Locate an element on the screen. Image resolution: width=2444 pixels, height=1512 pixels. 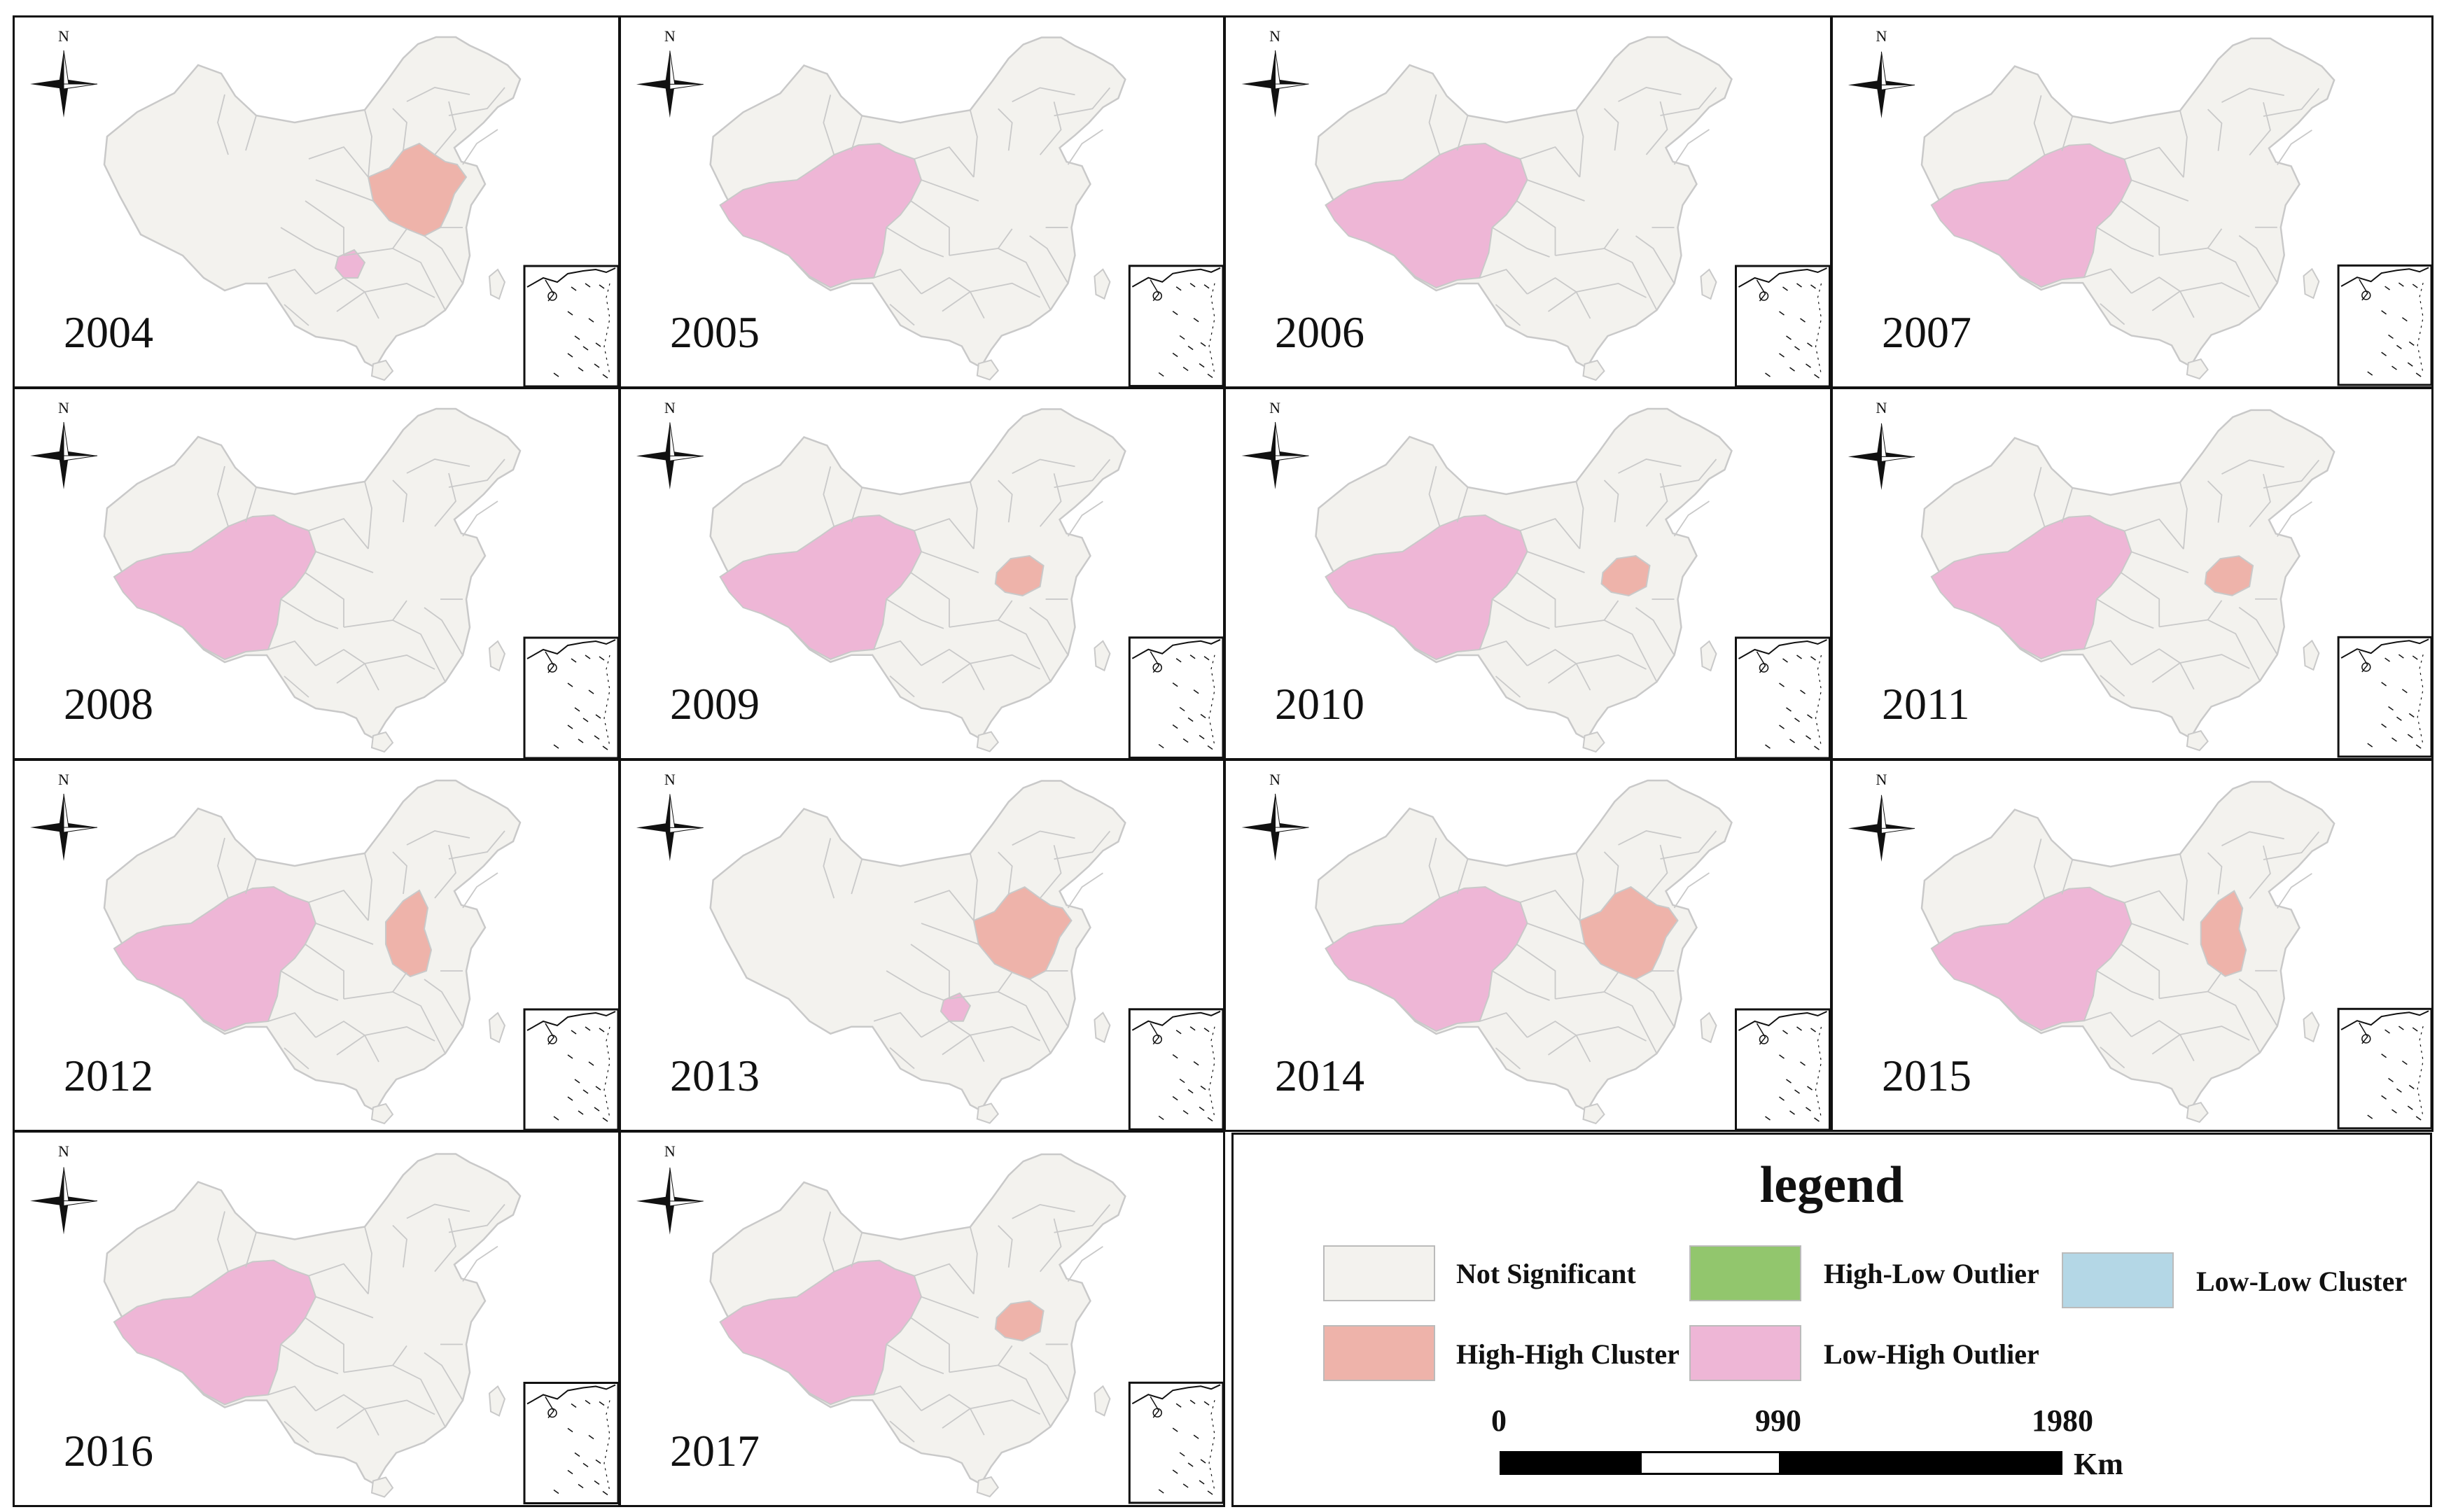
panel-year-label: 2012 is located at coordinates (108, 1075).